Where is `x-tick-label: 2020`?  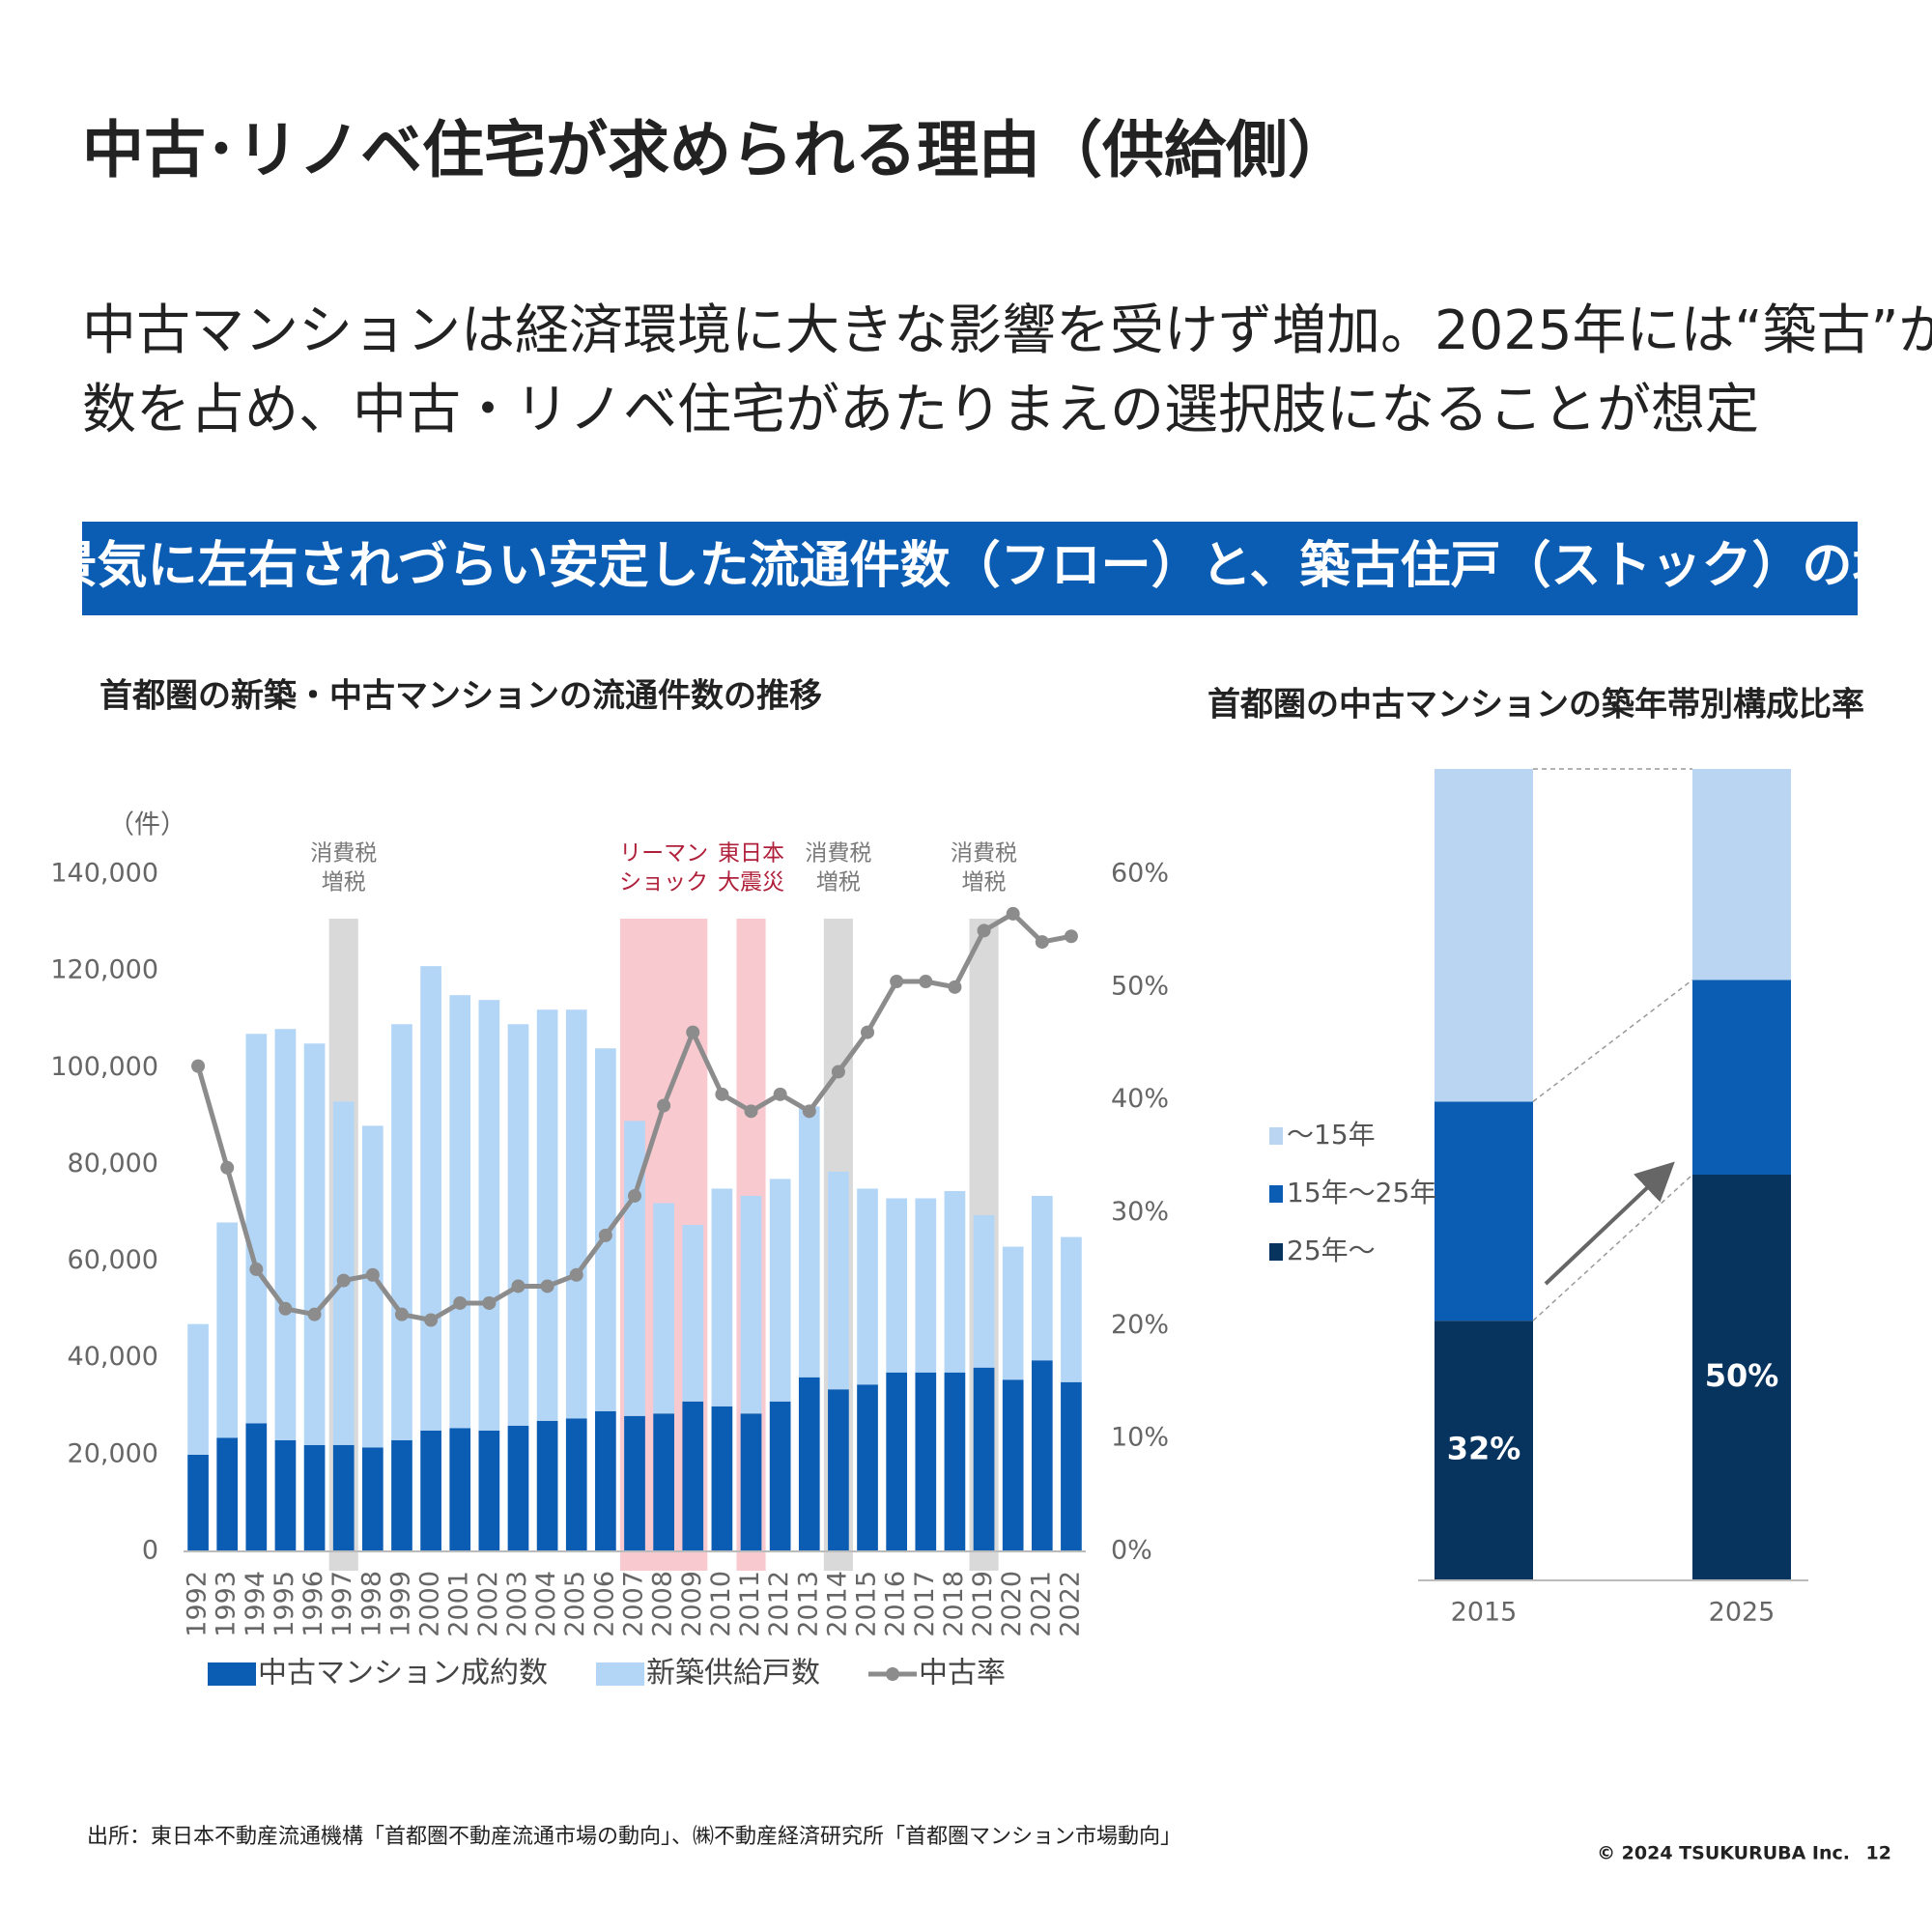
x-tick-label: 2020 is located at coordinates (1012, 1604).